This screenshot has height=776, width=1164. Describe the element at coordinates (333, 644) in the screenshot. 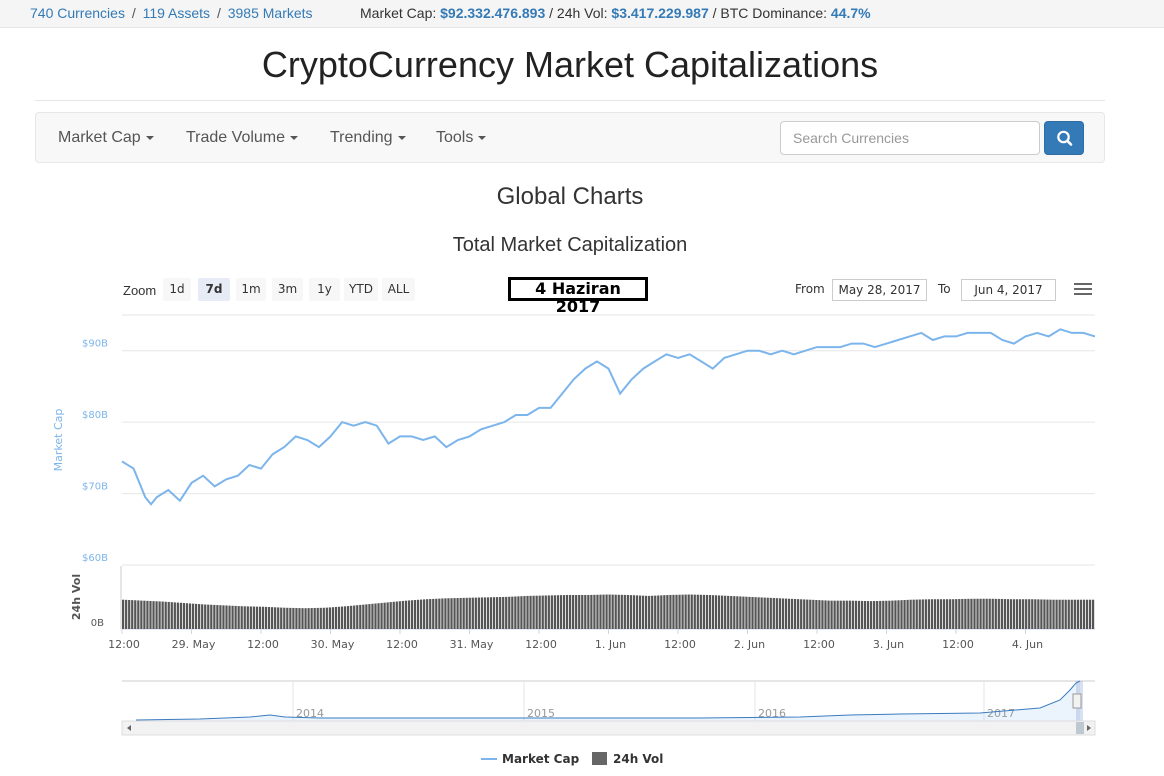

I see `x-tick-label: 30. May` at that location.